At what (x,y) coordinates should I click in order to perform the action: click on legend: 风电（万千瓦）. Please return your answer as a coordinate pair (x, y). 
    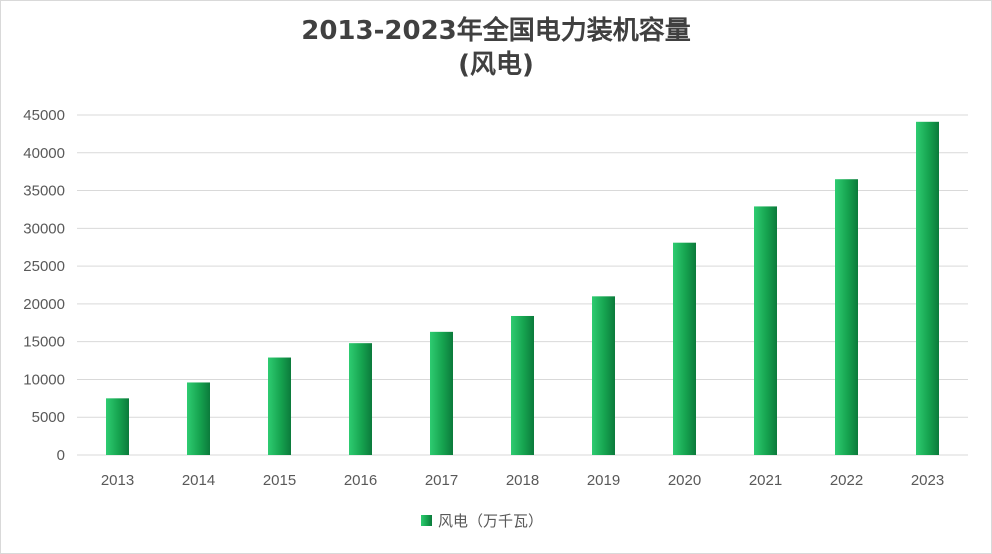
    Looking at the image, I should click on (482, 521).